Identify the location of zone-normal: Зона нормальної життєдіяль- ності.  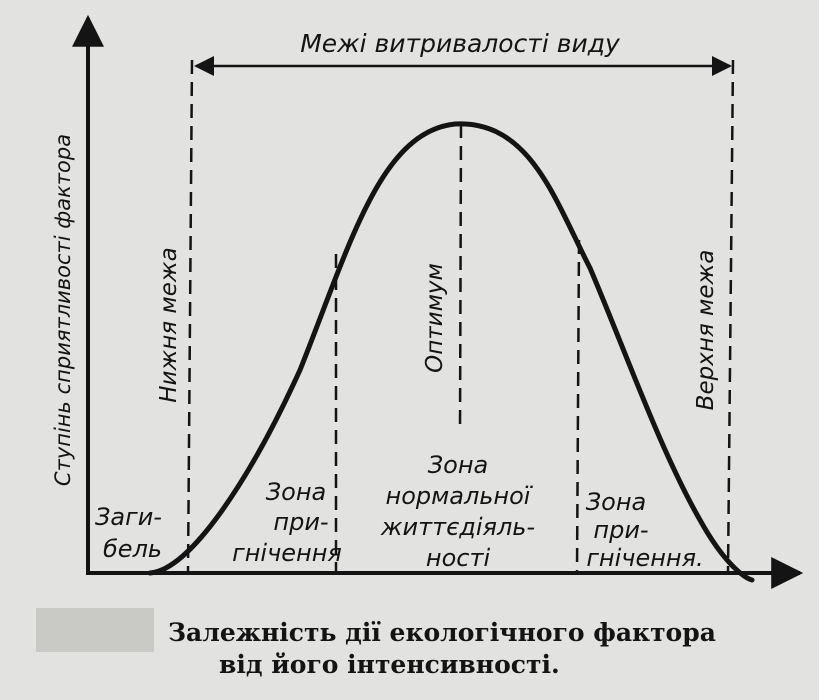
(457, 511).